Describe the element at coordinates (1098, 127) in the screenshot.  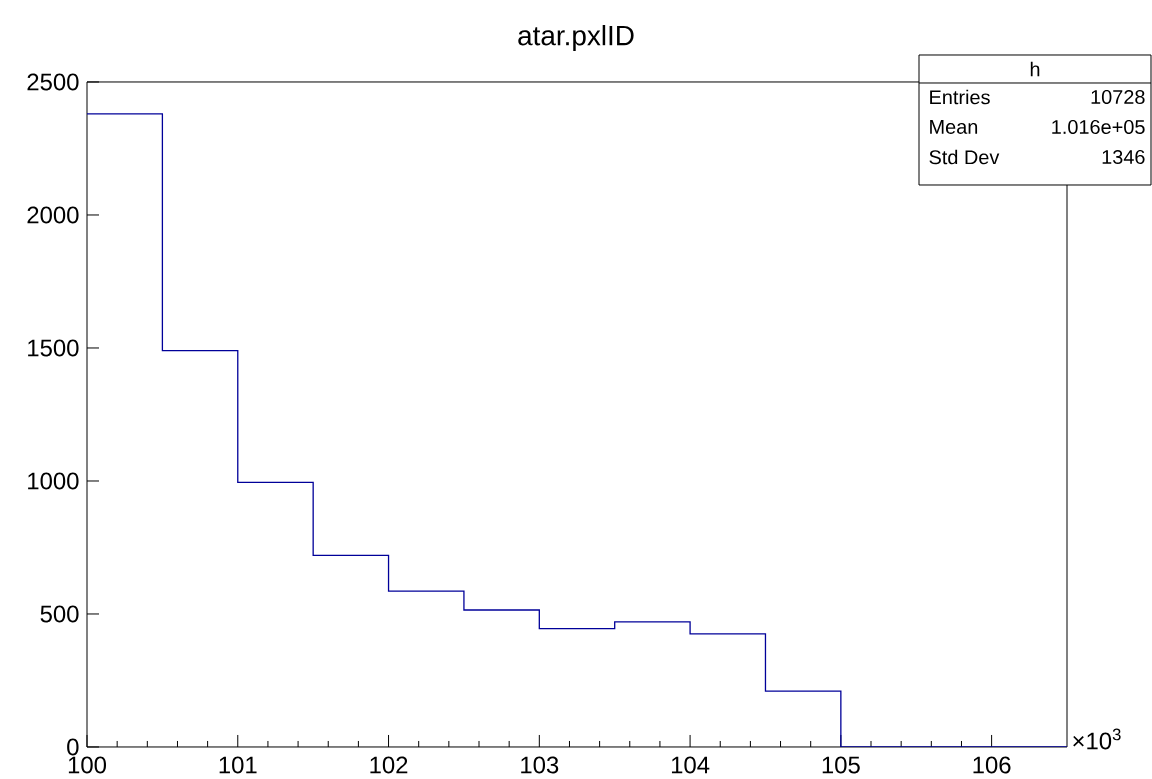
I see `annotation: 1.016e+05` at that location.